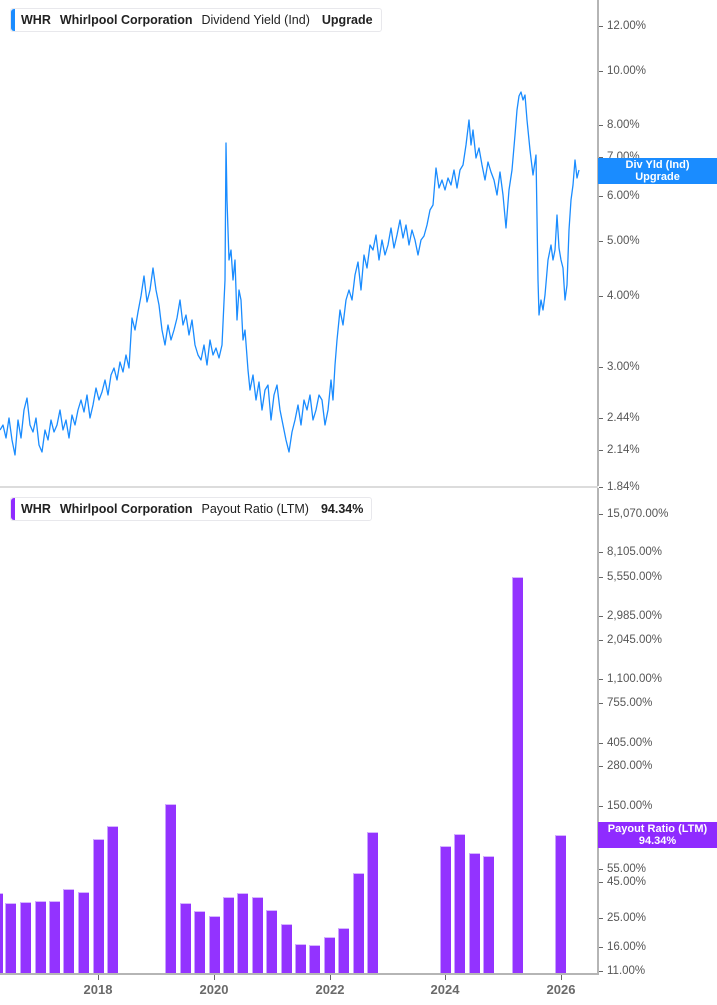  I want to click on y-tick-label: 1.84%, so click(623, 487).